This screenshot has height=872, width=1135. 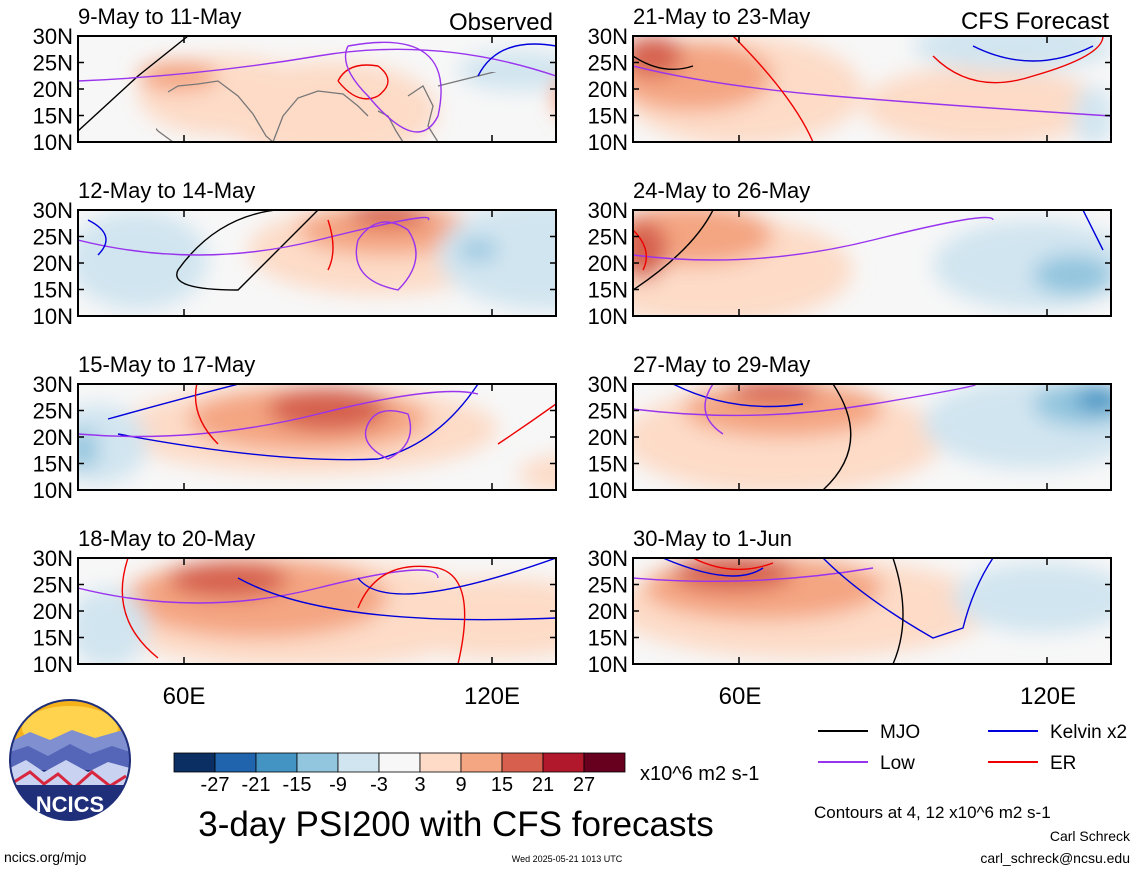 What do you see at coordinates (379, 785) in the screenshot?
I see `colorbar-tick-label: -3` at bounding box center [379, 785].